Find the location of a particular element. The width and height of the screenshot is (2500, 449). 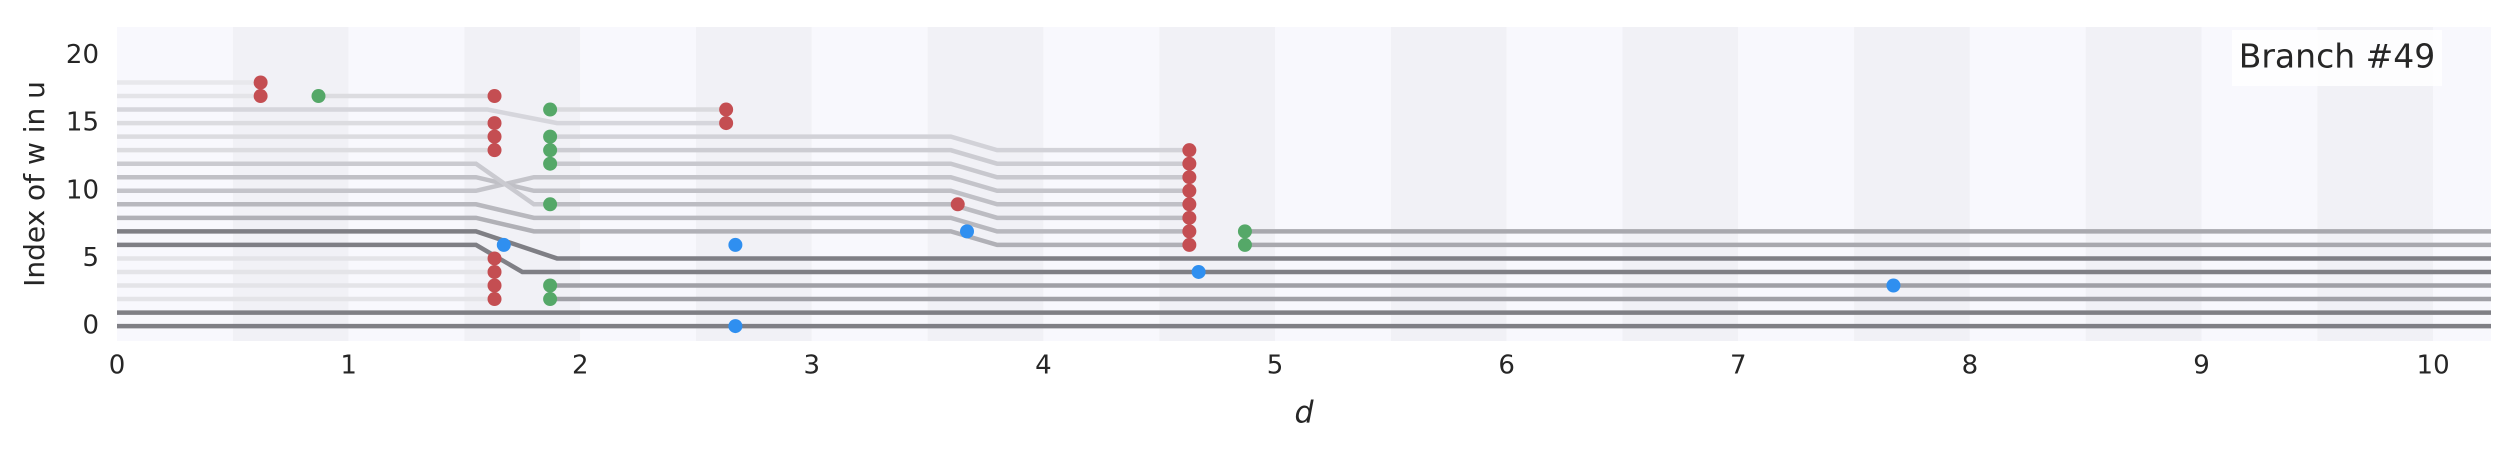

x-tick-label: 10 is located at coordinates (2433, 366).